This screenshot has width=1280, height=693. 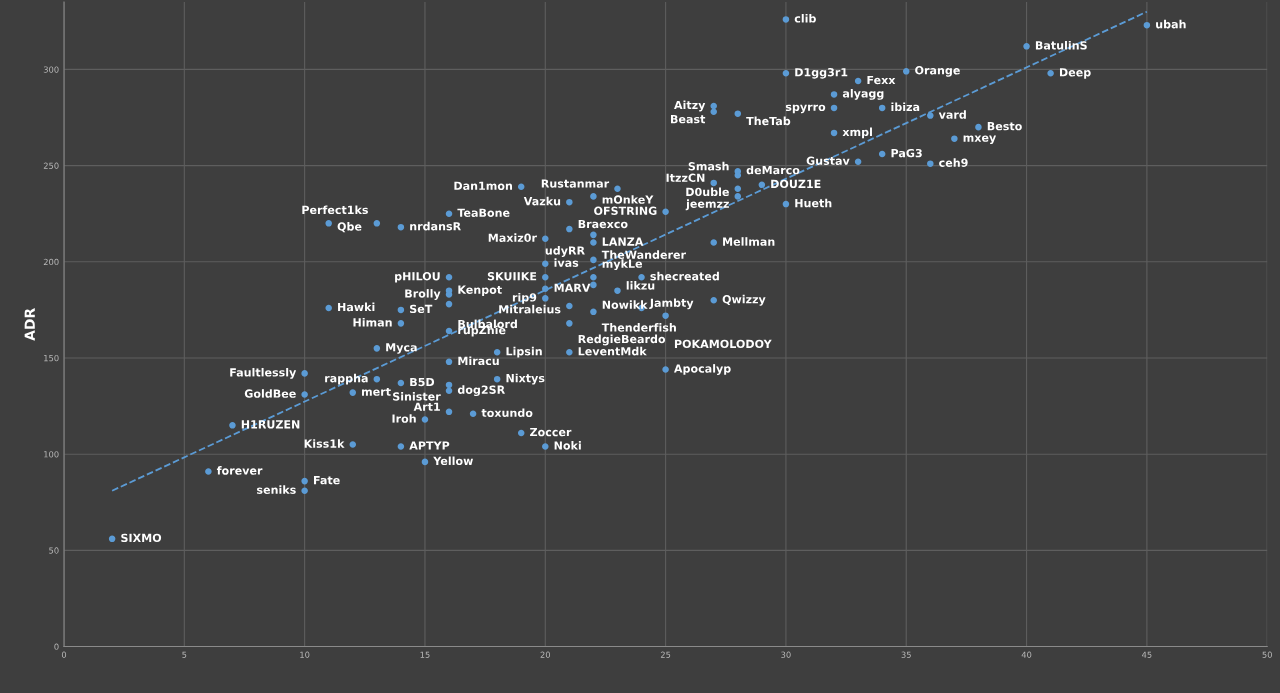 What do you see at coordinates (937, 71) in the screenshot?
I see `annotation: Orange` at bounding box center [937, 71].